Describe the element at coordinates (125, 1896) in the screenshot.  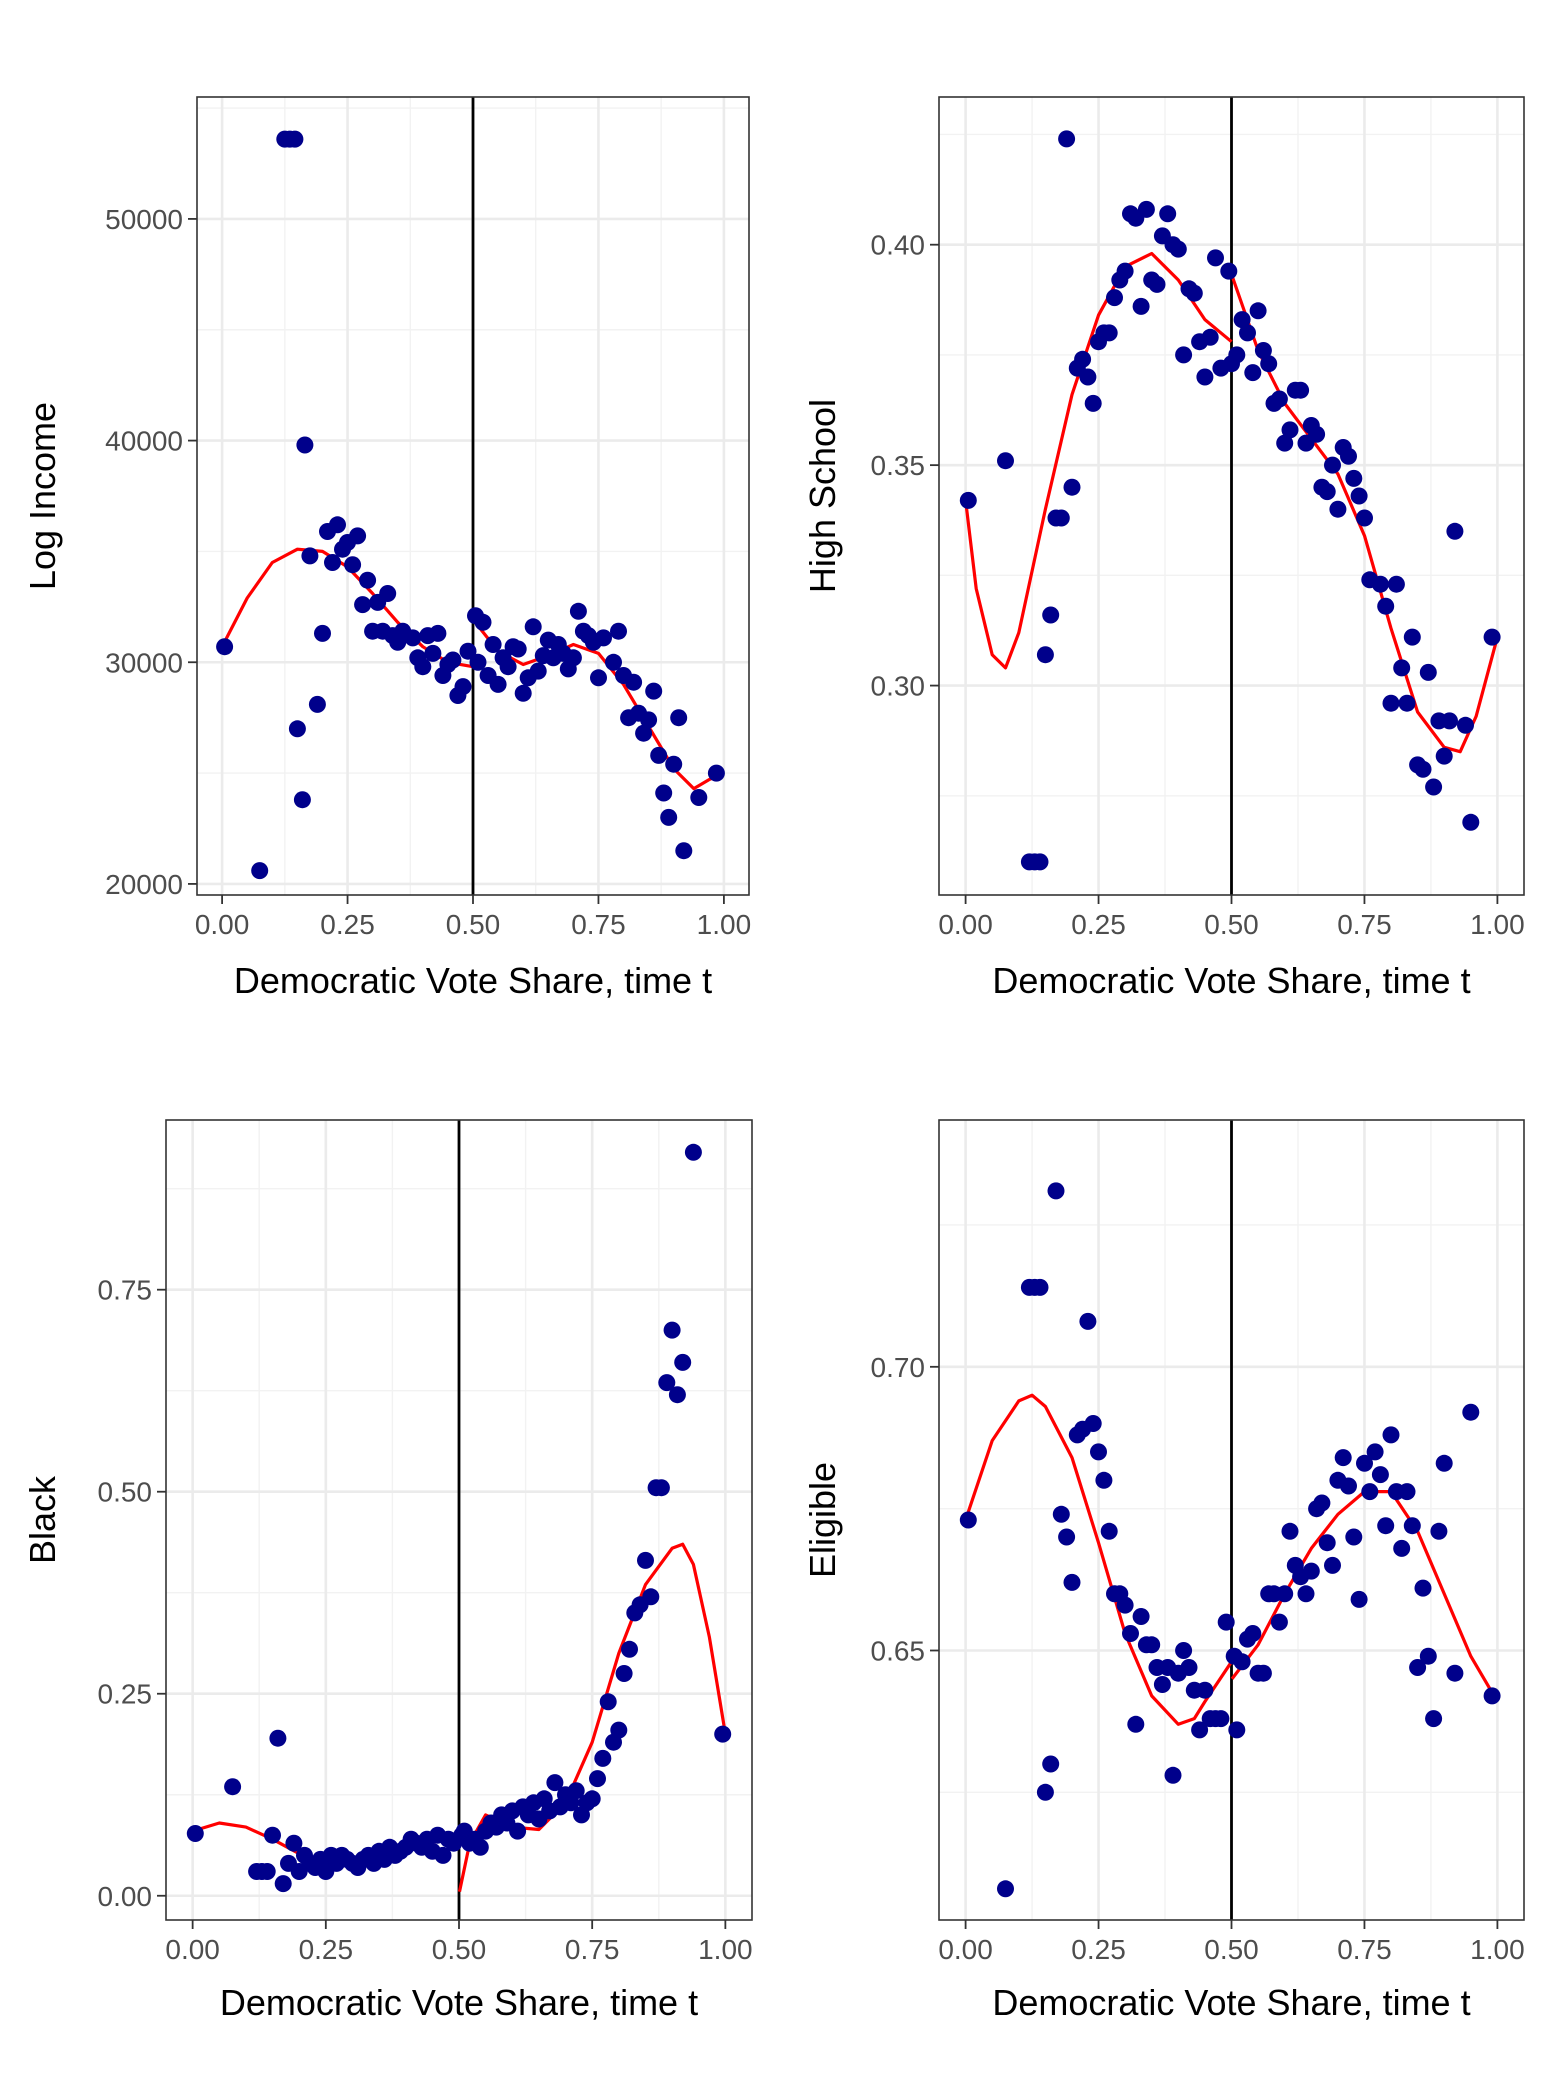
I see `y-tick-label-0-00: 0.00` at that location.